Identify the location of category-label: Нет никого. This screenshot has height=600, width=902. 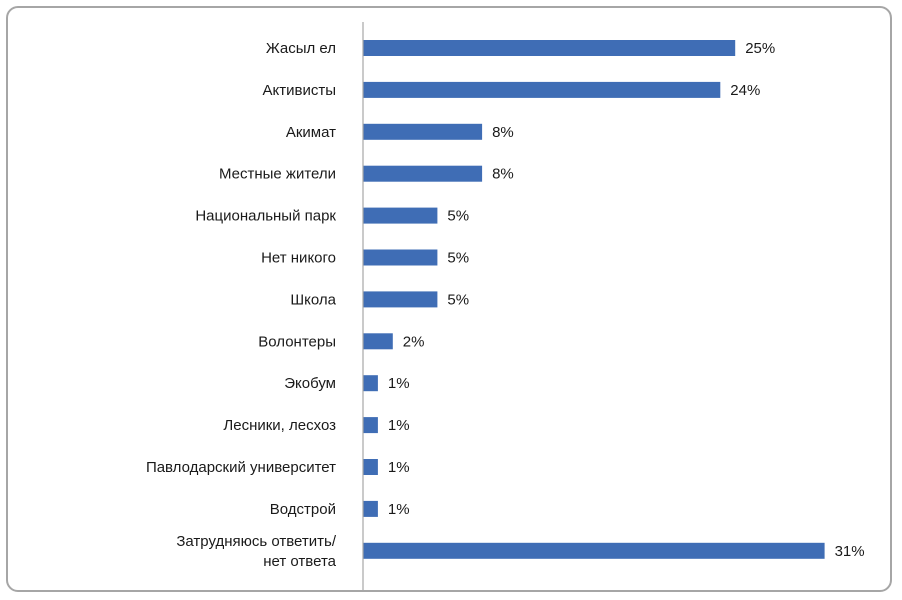
(298, 258).